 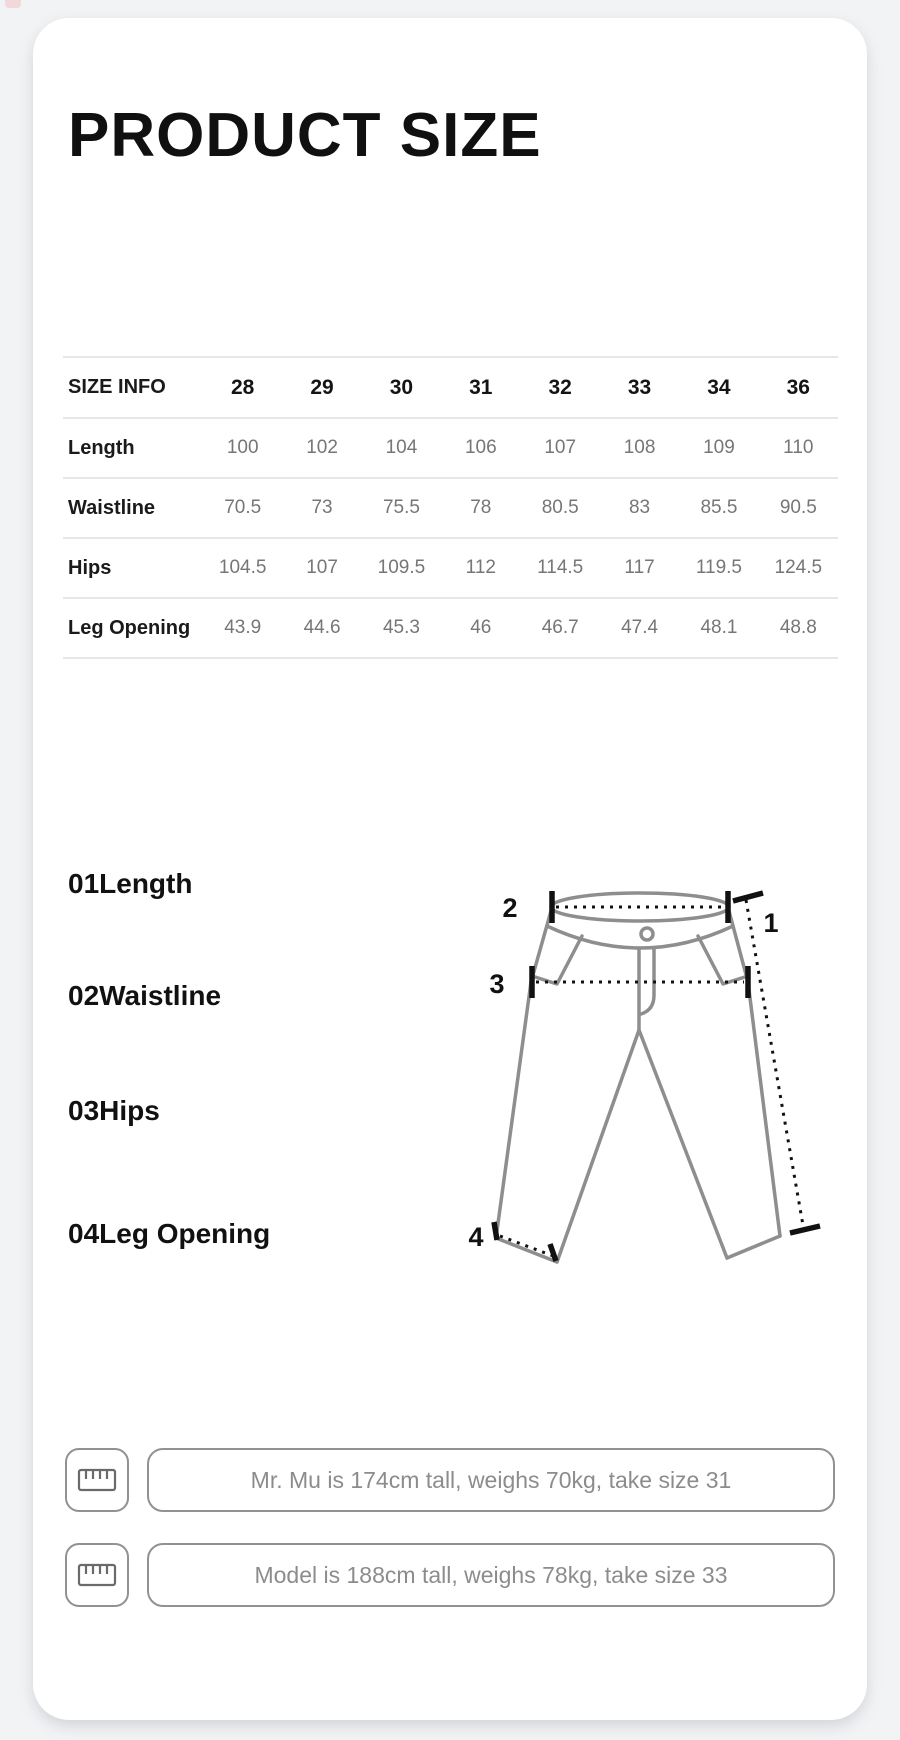 What do you see at coordinates (450, 449) in the screenshot?
I see `table-row-length: Length 100 102 104 106 107 108 109 110` at bounding box center [450, 449].